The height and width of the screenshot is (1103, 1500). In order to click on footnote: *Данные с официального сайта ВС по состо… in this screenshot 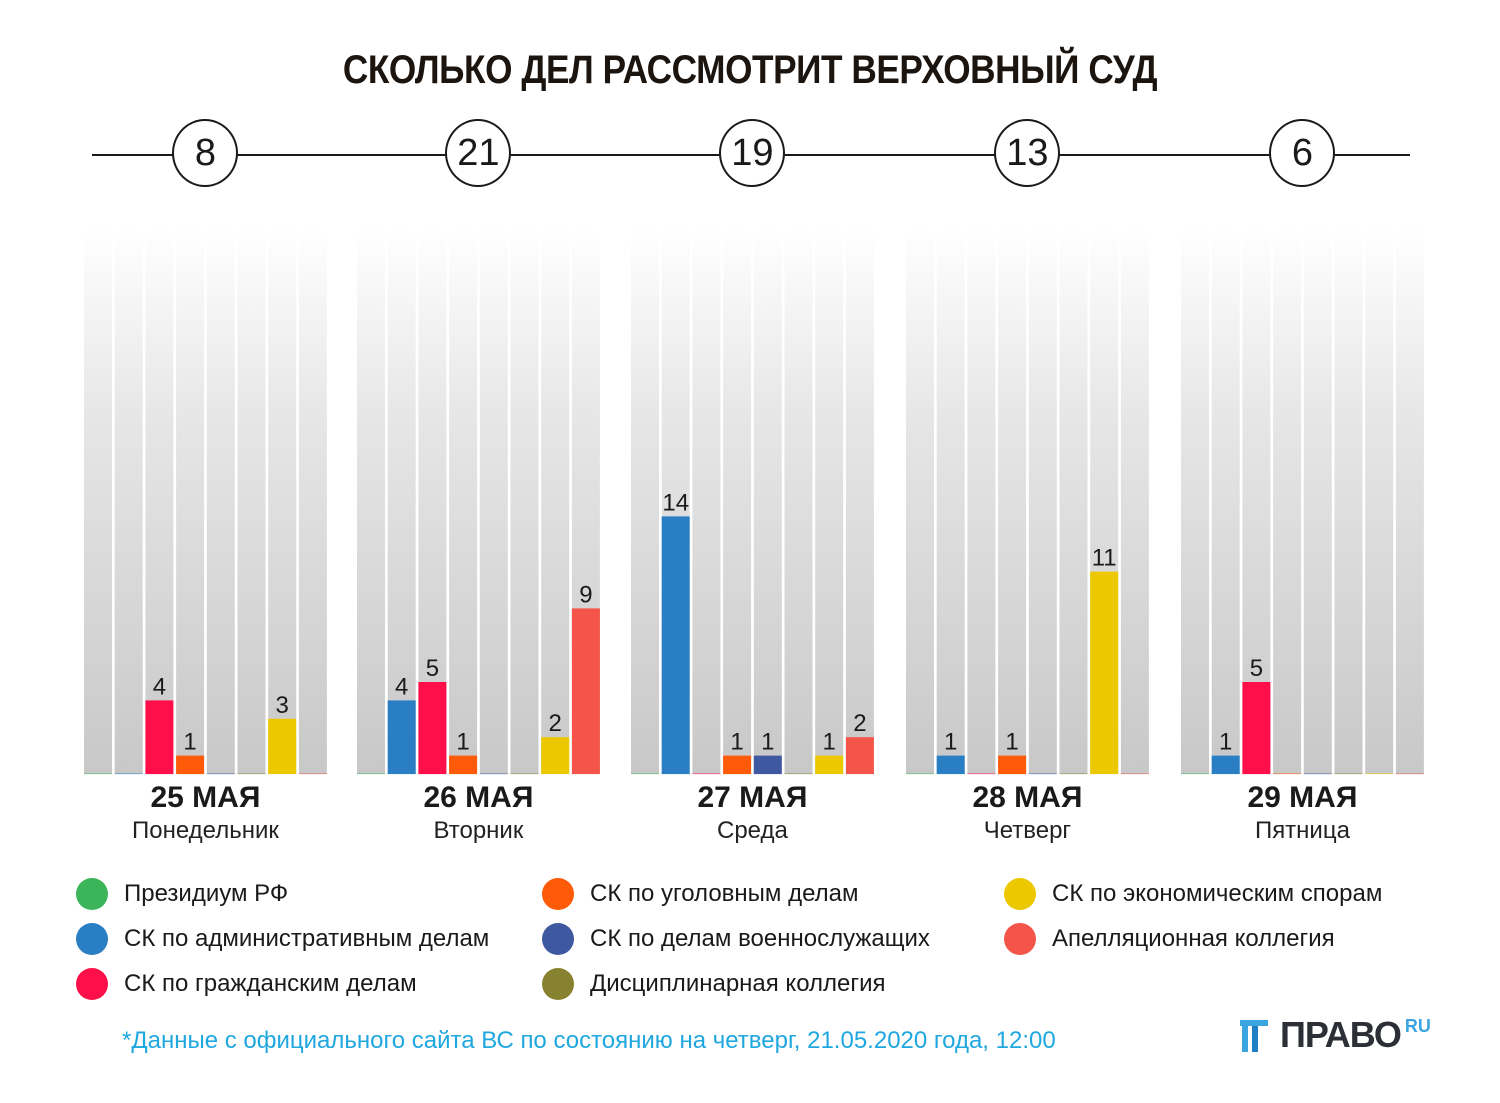, I will do `click(589, 1040)`.